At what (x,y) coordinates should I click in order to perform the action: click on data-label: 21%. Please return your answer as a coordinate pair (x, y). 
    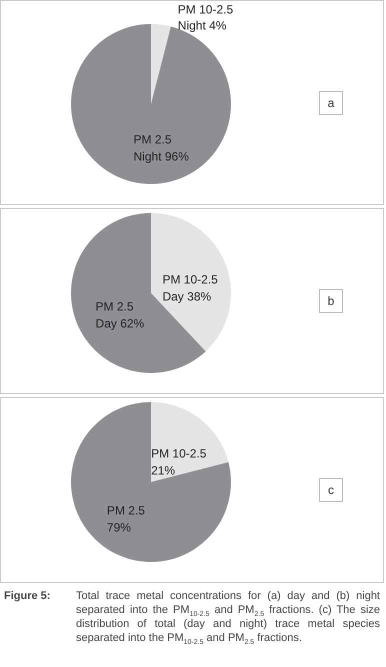
    Looking at the image, I should click on (163, 471).